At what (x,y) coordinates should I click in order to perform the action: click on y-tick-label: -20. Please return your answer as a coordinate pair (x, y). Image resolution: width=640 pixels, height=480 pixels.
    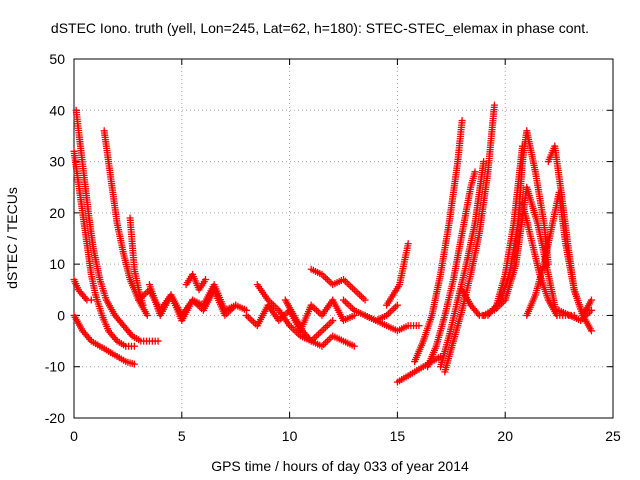
    Looking at the image, I should click on (55, 418).